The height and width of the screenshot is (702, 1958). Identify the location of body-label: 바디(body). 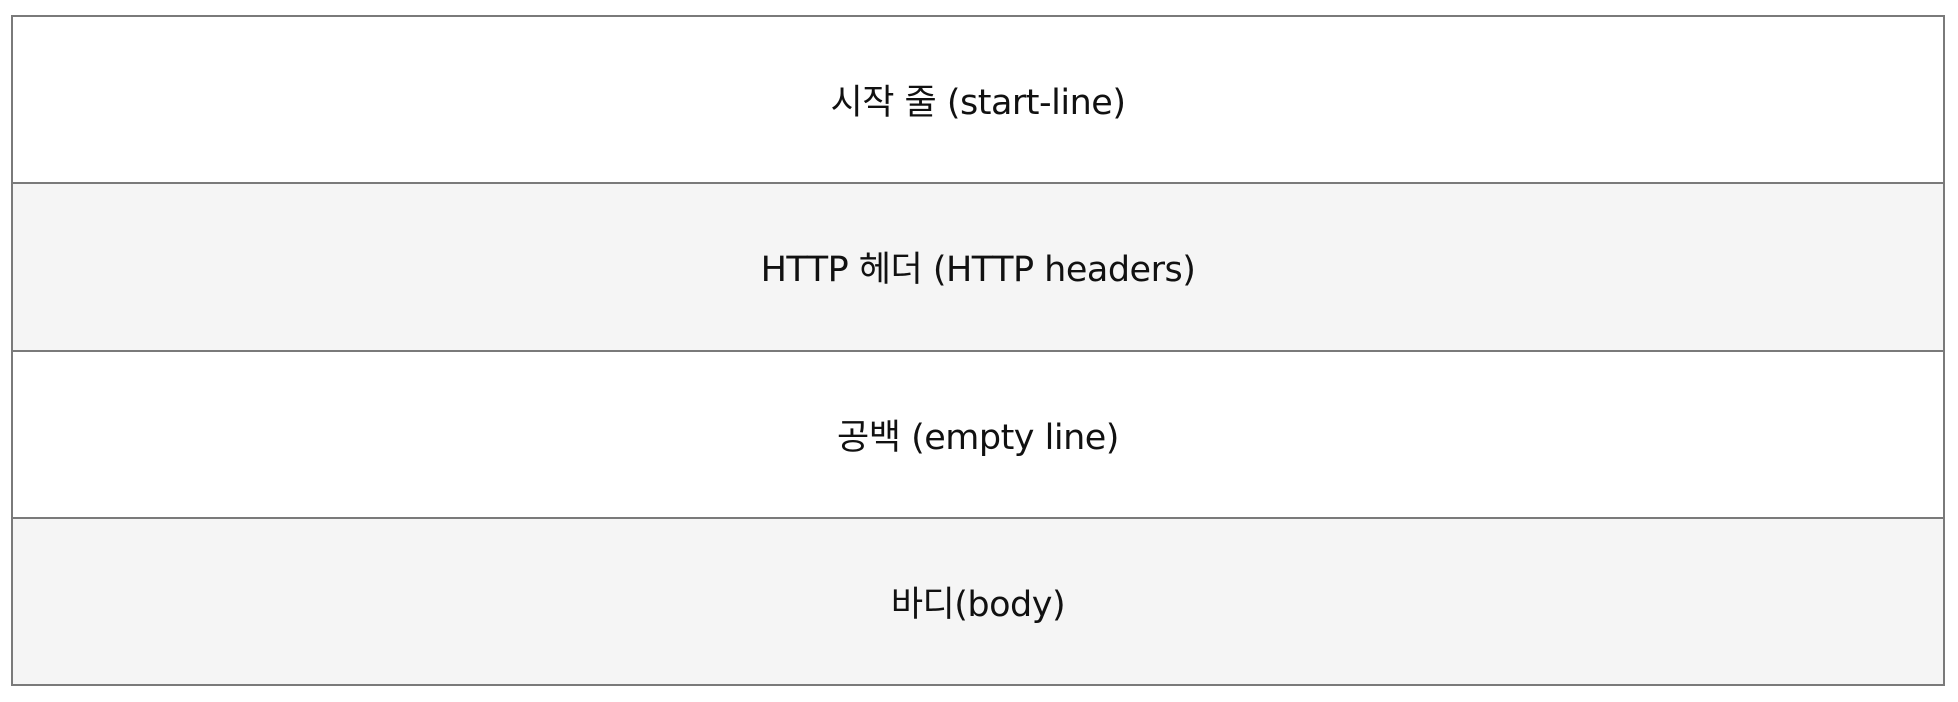
(978, 604).